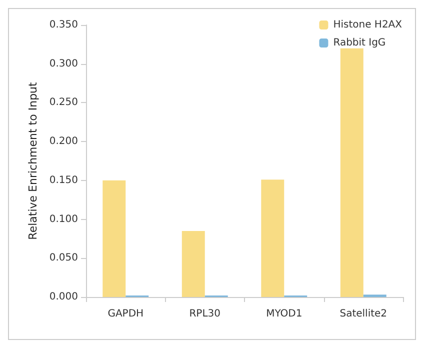  I want to click on y-tick-label: 0.250, so click(63, 102).